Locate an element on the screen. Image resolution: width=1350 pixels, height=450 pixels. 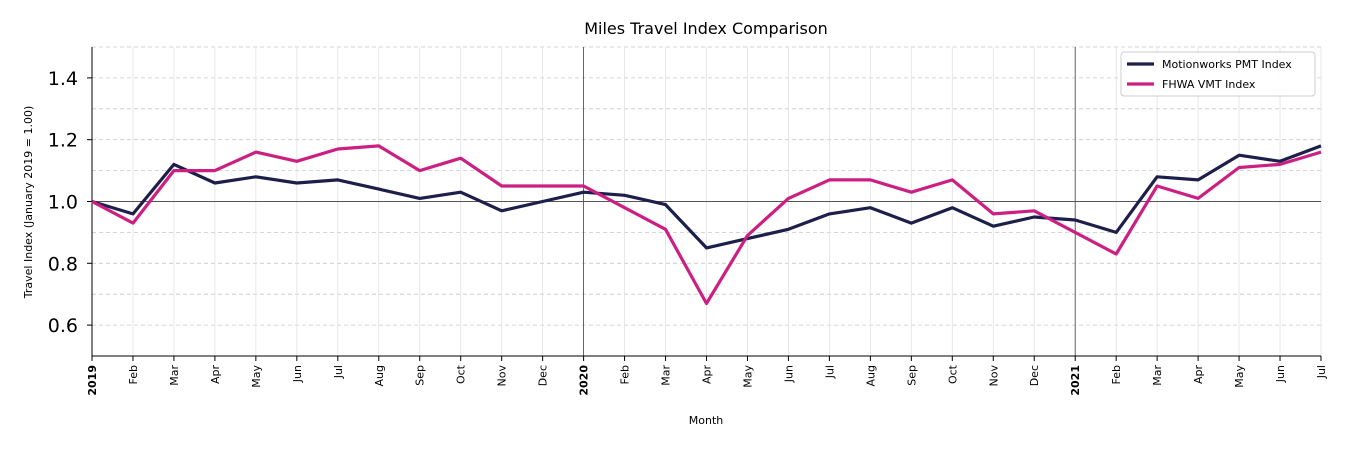
x-tick-label-year: 2021 is located at coordinates (1075, 380).